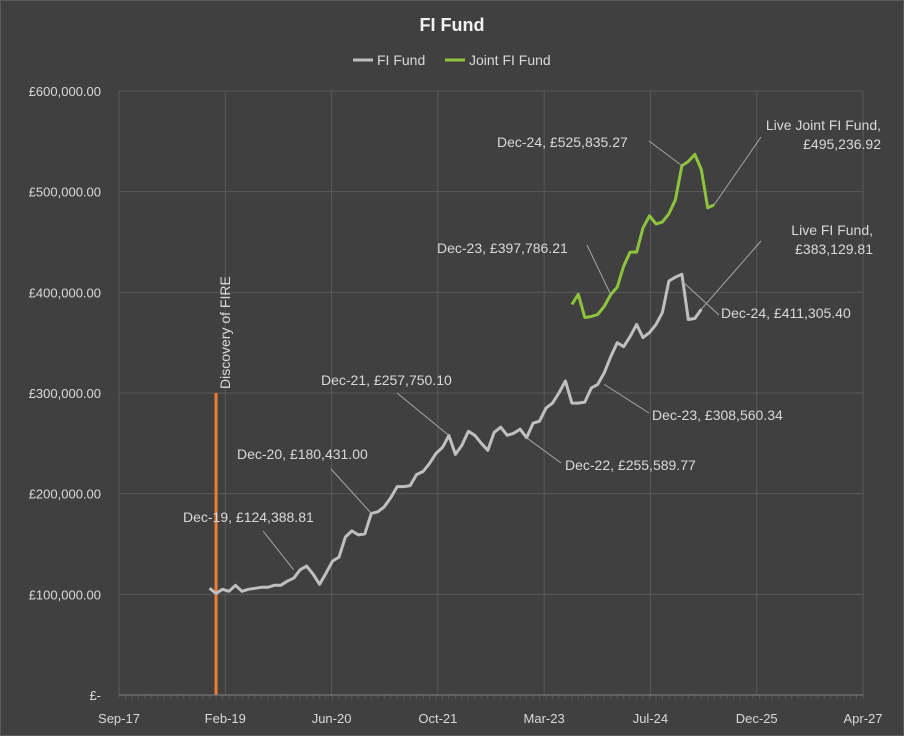 The image size is (904, 736). What do you see at coordinates (562, 142) in the screenshot?
I see `annotation-label-7: Dec-24, £525,835.27` at bounding box center [562, 142].